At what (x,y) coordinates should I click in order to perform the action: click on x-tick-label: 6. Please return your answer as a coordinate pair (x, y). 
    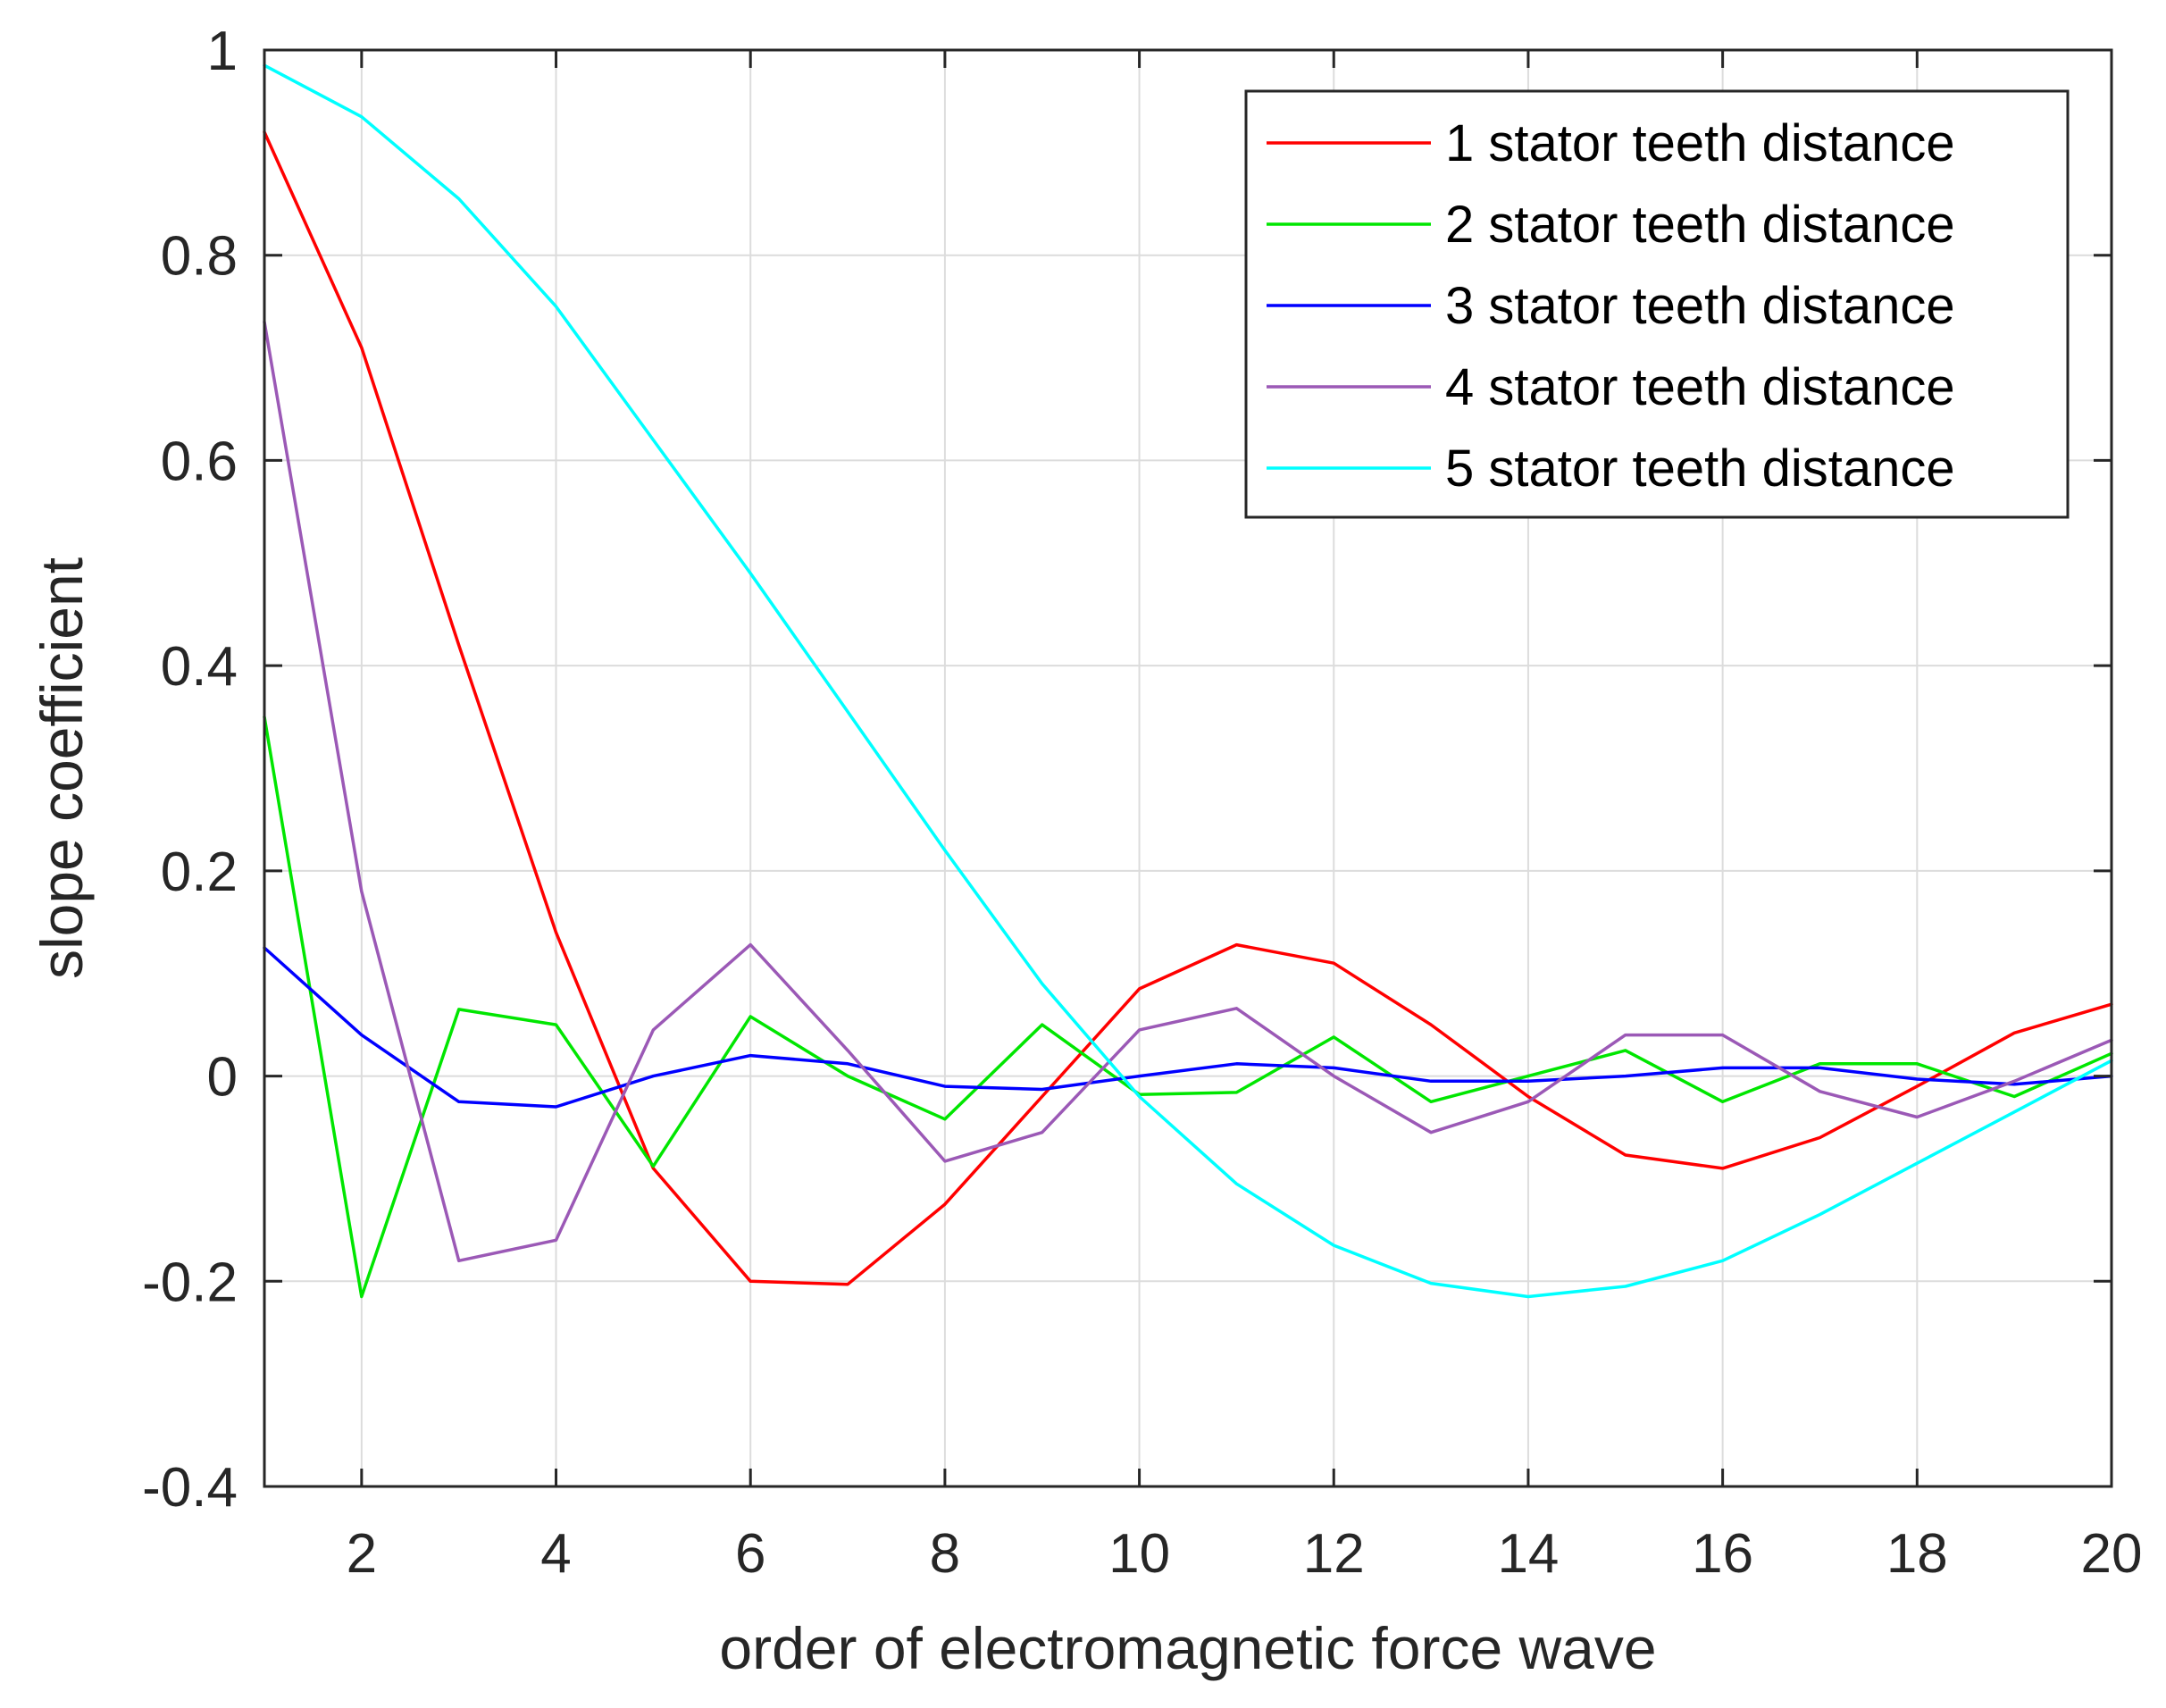
    Looking at the image, I should click on (750, 1554).